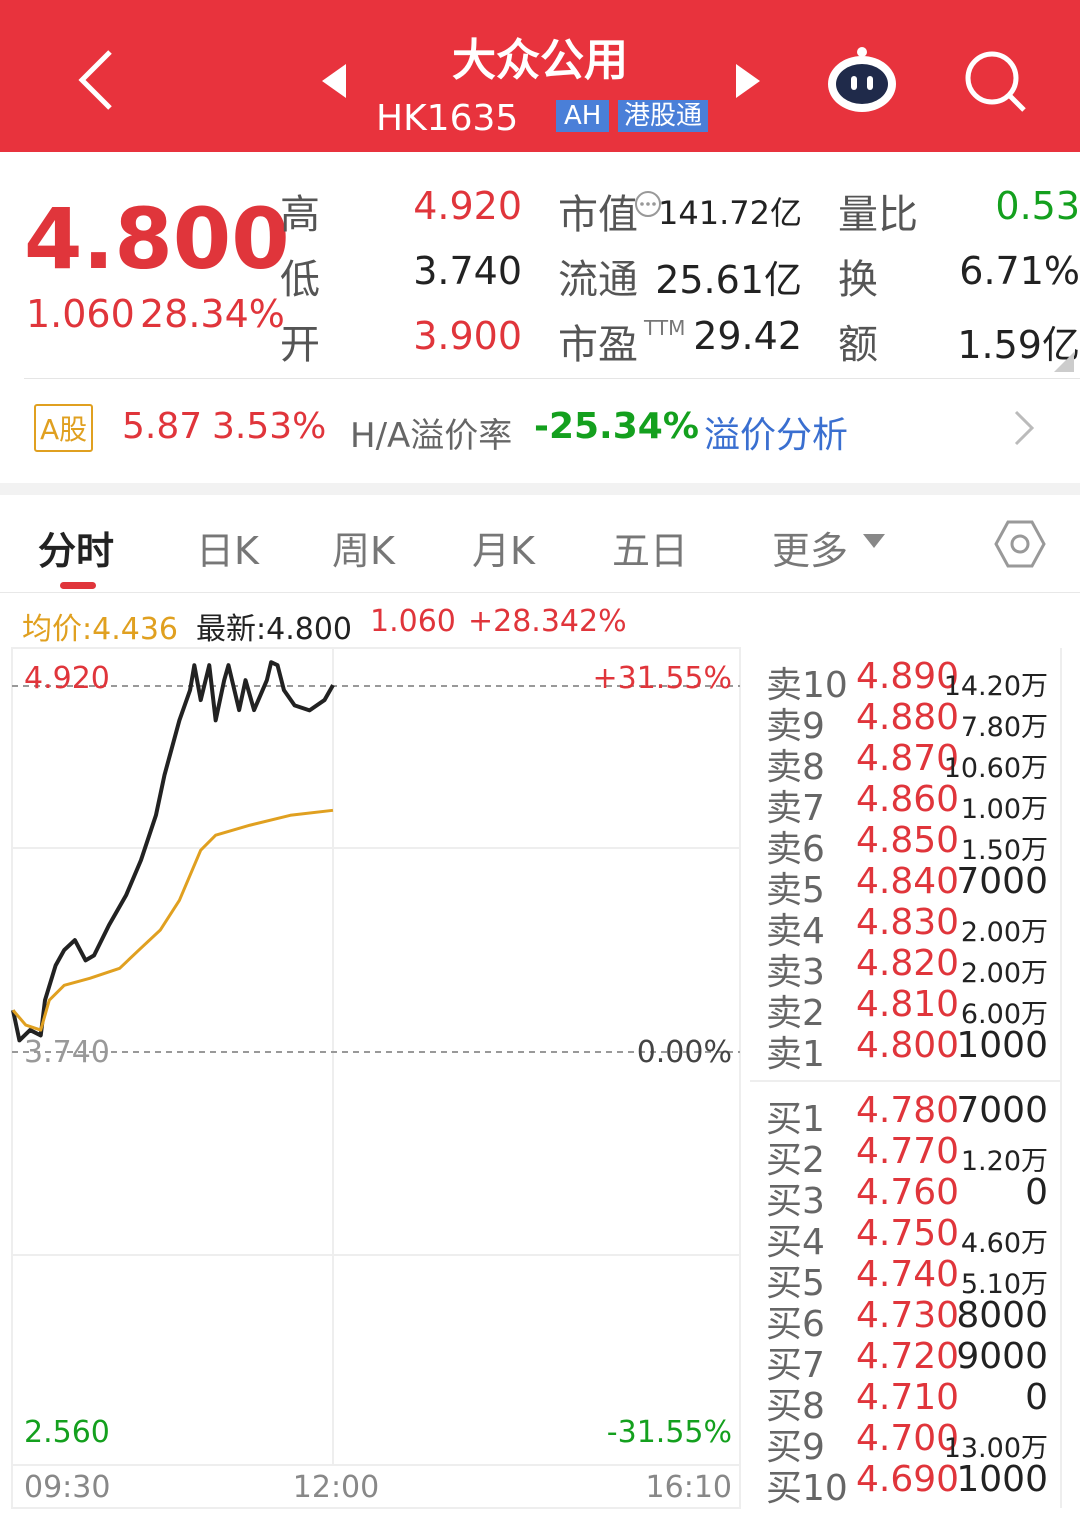  Describe the element at coordinates (172, 920) in the screenshot. I see `avg-price-line` at that location.